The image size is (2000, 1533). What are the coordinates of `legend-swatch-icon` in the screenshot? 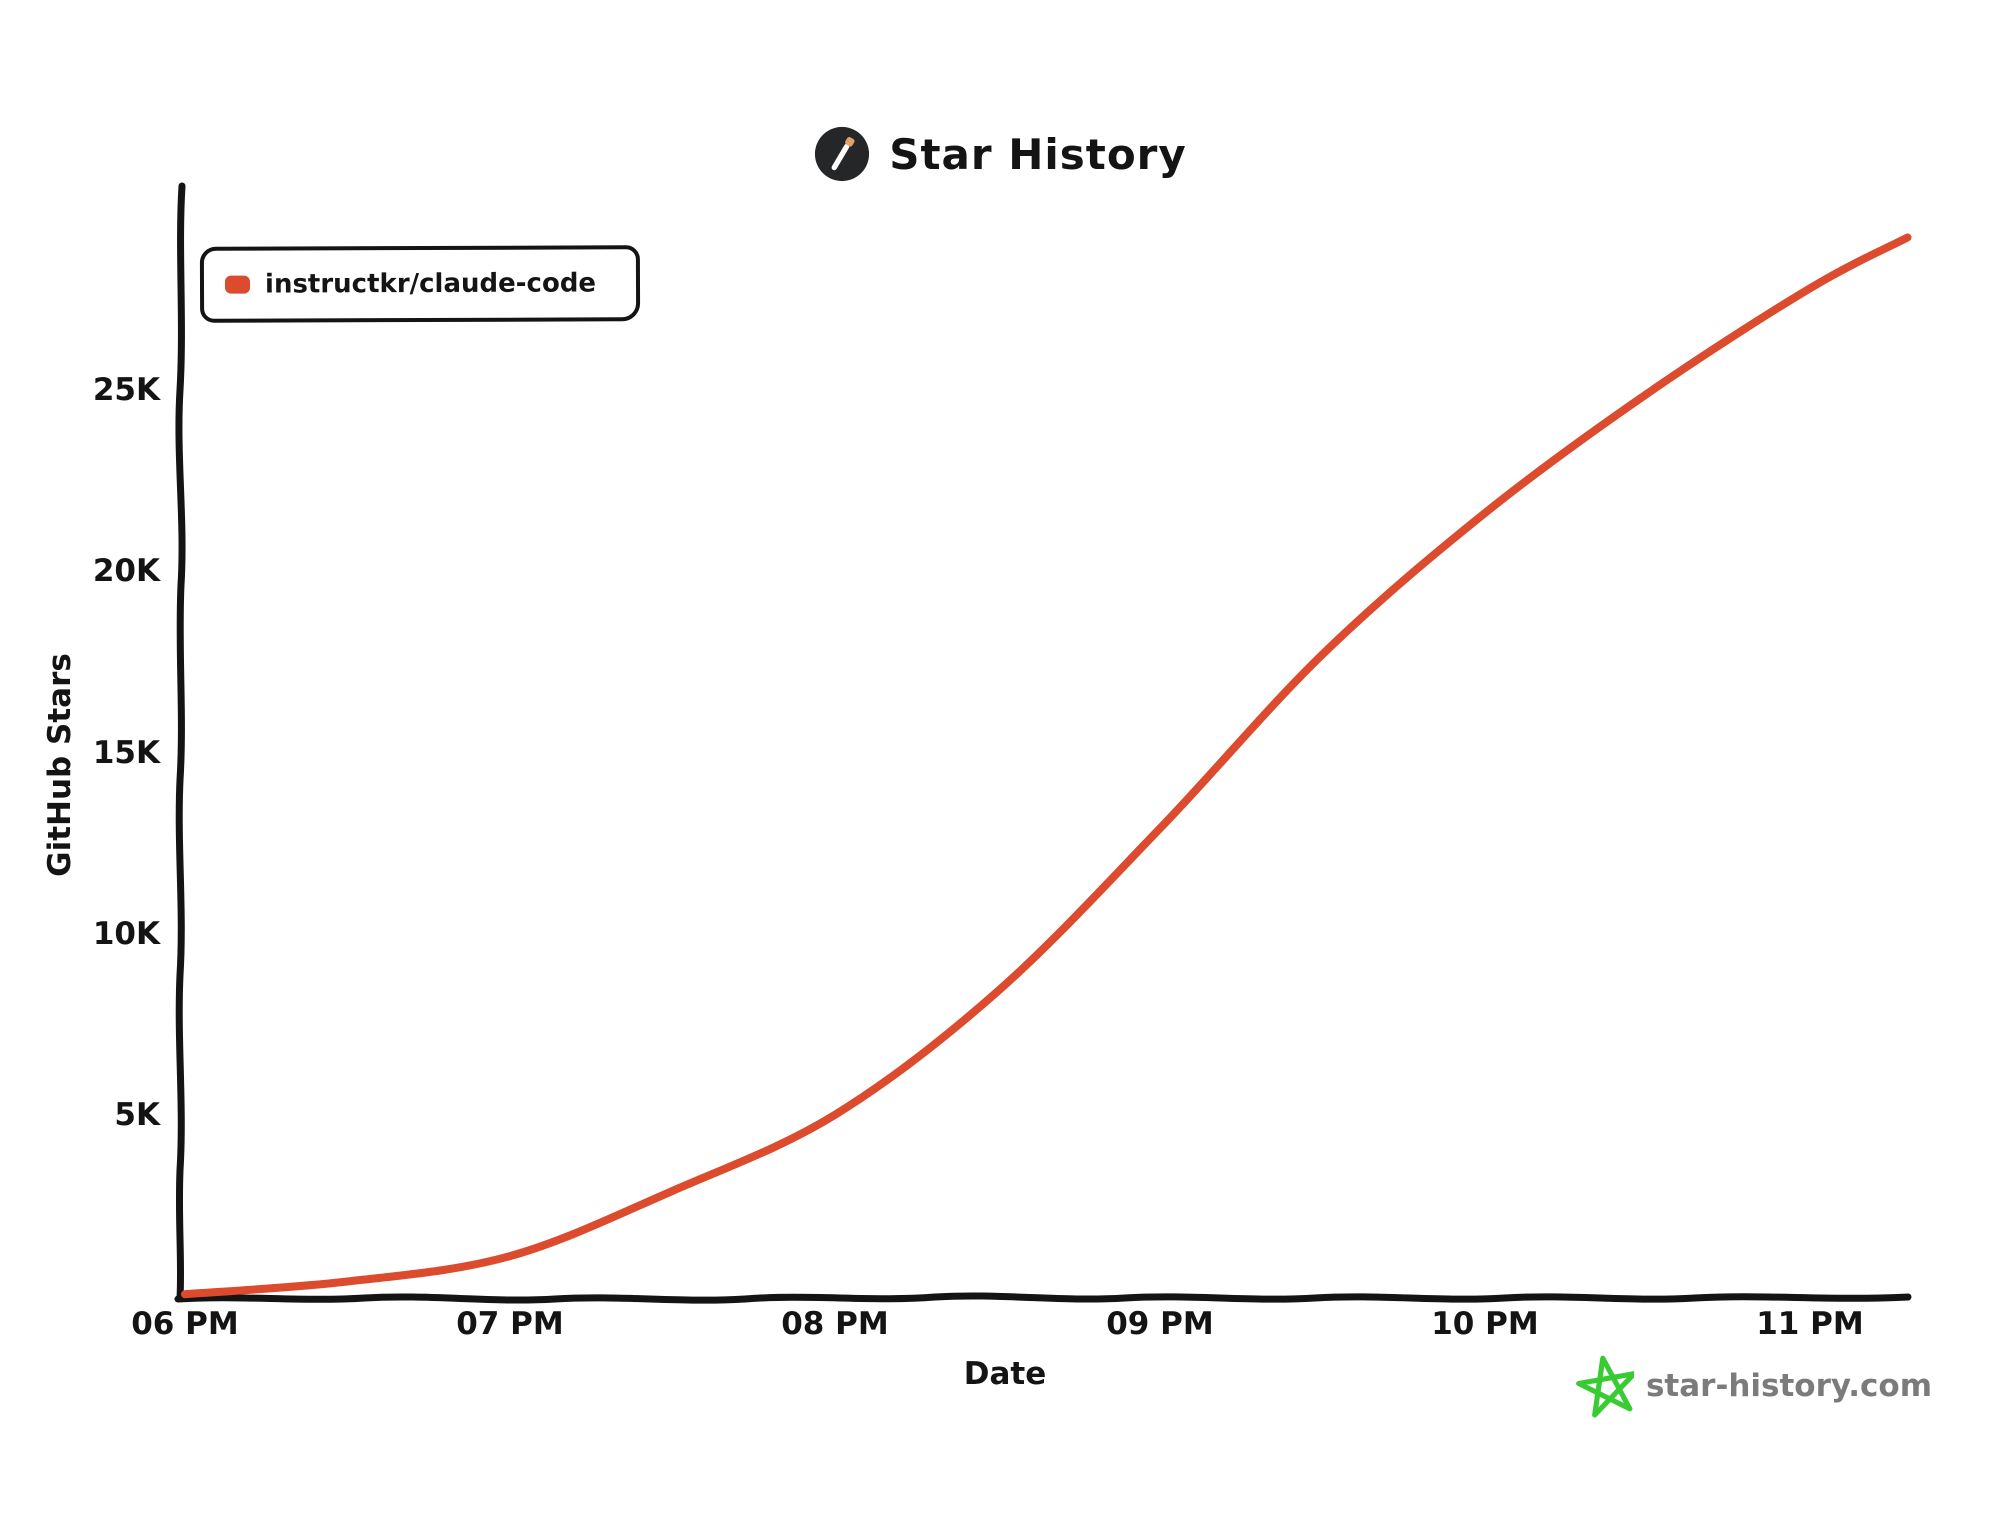 It's located at (237, 284).